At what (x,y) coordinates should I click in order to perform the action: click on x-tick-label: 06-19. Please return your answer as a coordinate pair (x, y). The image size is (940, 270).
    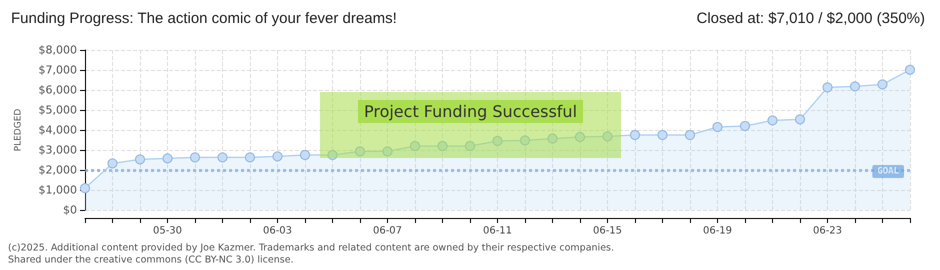
    Looking at the image, I should click on (717, 231).